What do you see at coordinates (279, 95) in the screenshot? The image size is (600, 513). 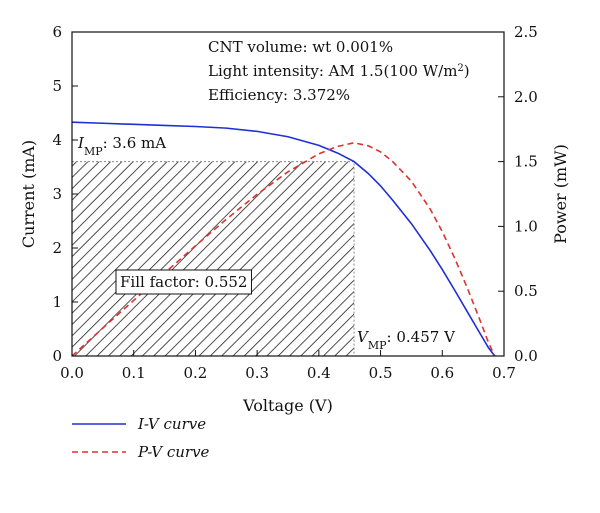 I see `annotation-efficiency: Efficiency: 3.372%` at bounding box center [279, 95].